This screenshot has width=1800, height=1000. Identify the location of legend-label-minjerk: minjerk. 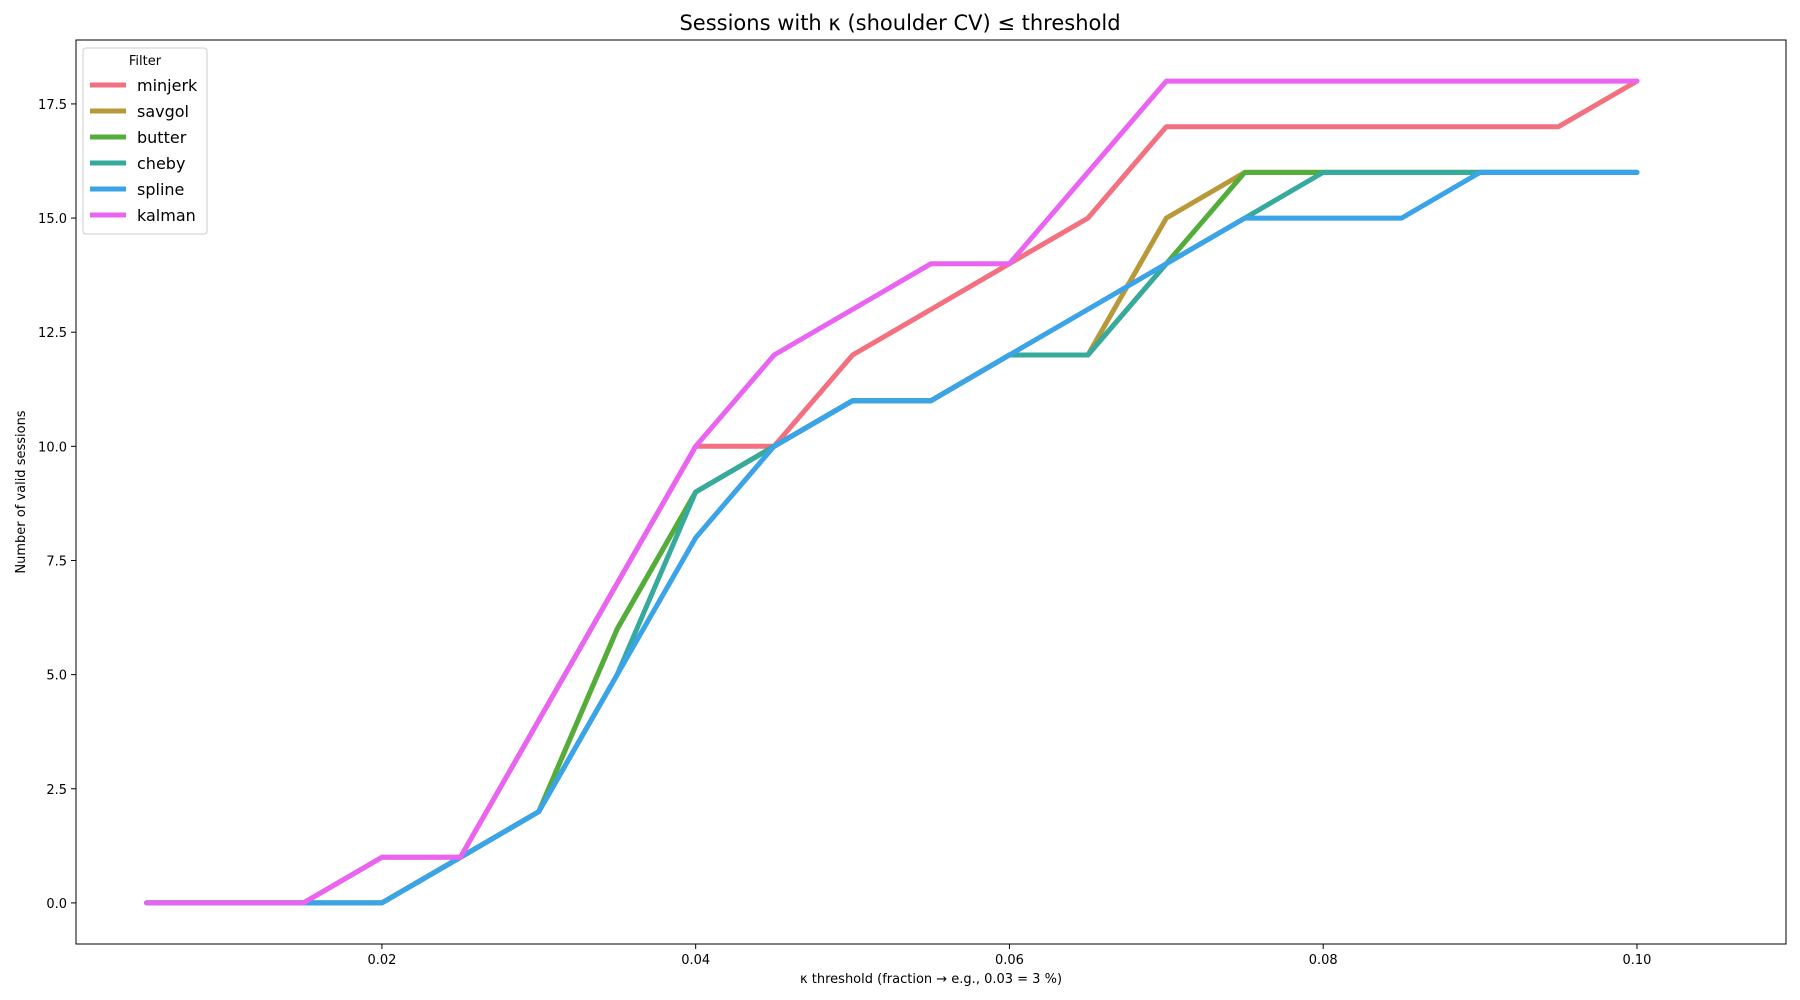
(167, 85).